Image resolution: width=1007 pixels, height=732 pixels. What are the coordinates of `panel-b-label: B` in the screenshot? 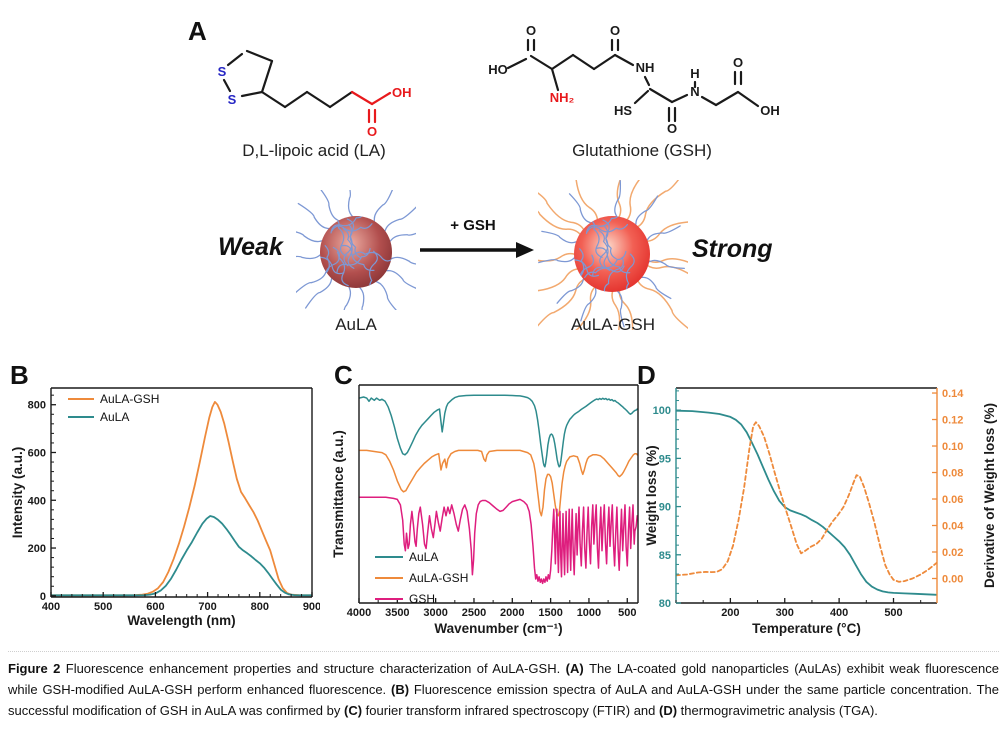 It's located at (19, 375).